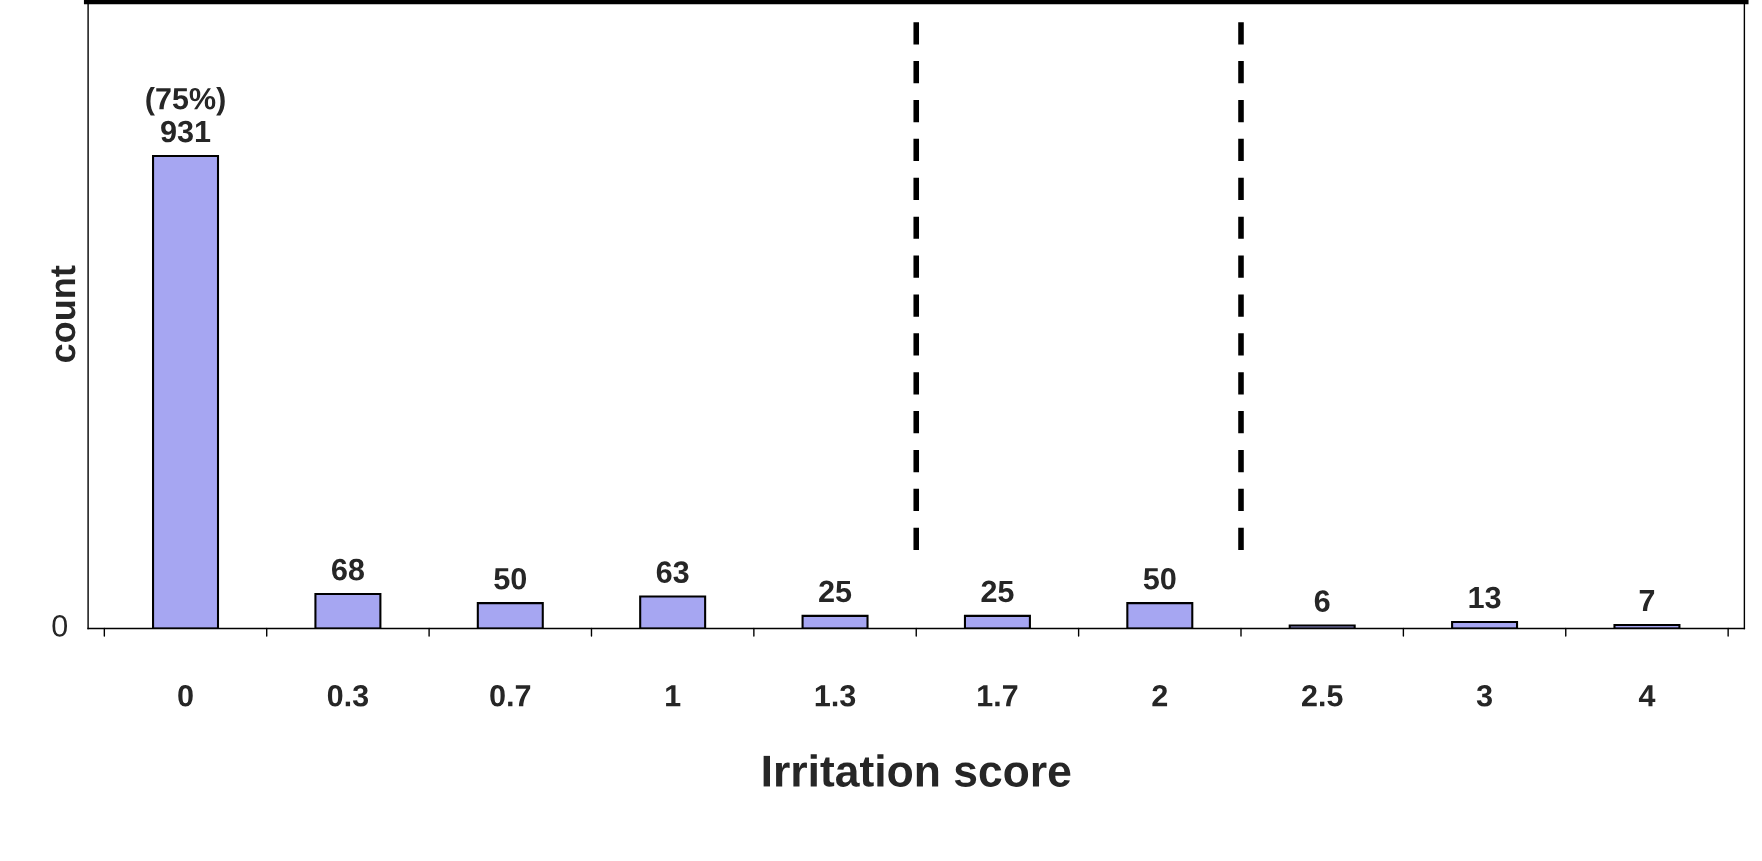  What do you see at coordinates (1647, 696) in the screenshot?
I see `x-tick-label: 4` at bounding box center [1647, 696].